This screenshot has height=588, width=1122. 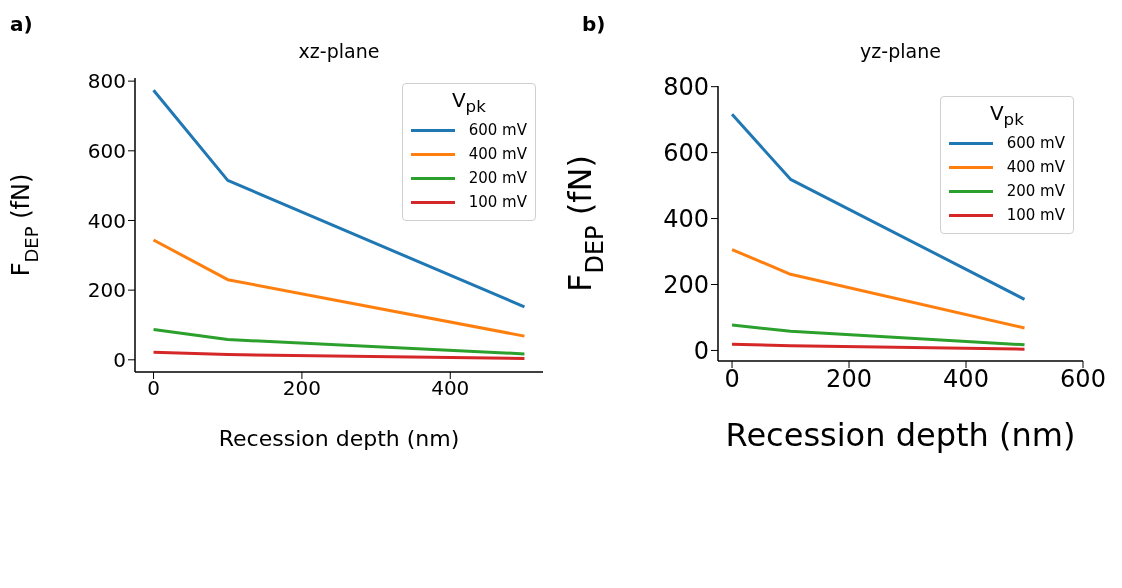 What do you see at coordinates (1083, 379) in the screenshot?
I see `x-tick-label: 600` at bounding box center [1083, 379].